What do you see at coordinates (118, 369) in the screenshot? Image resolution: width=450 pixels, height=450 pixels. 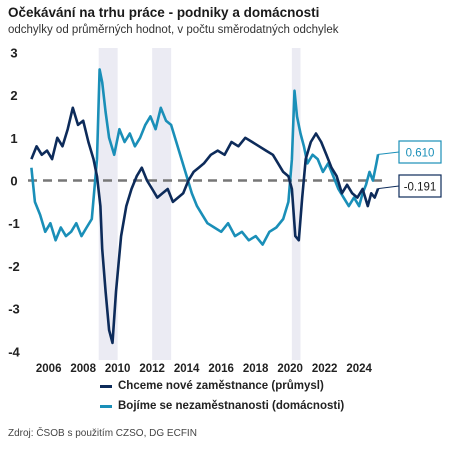 I see `x-tick-label: 2010` at bounding box center [118, 369].